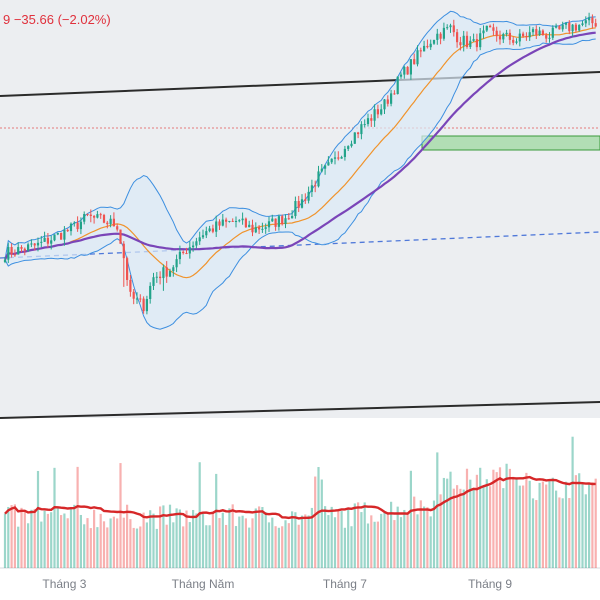 This screenshot has width=600, height=600. What do you see at coordinates (203, 584) in the screenshot?
I see `time-axis-tick-label: Tháng Năm` at bounding box center [203, 584].